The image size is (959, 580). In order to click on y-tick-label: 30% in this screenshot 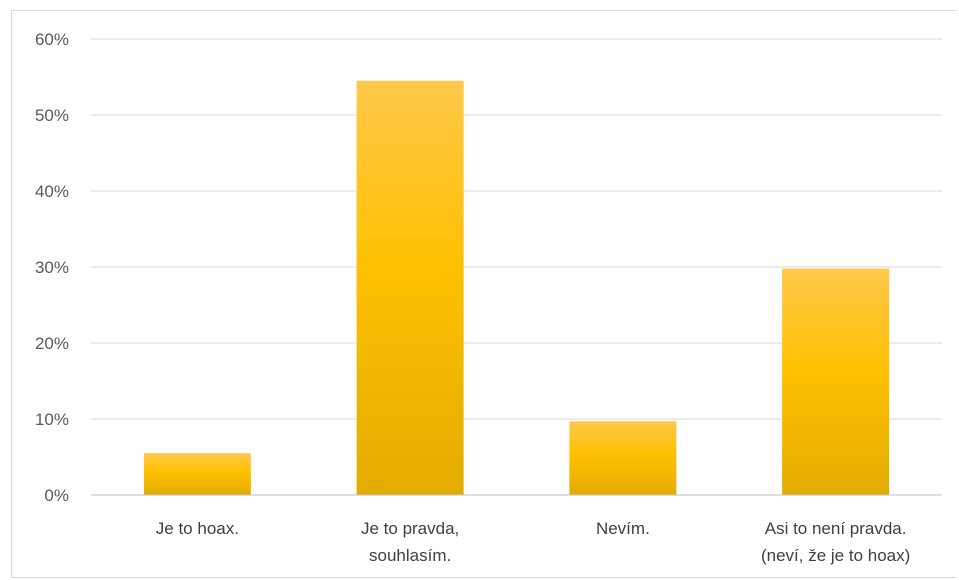, I will do `click(52, 267)`.